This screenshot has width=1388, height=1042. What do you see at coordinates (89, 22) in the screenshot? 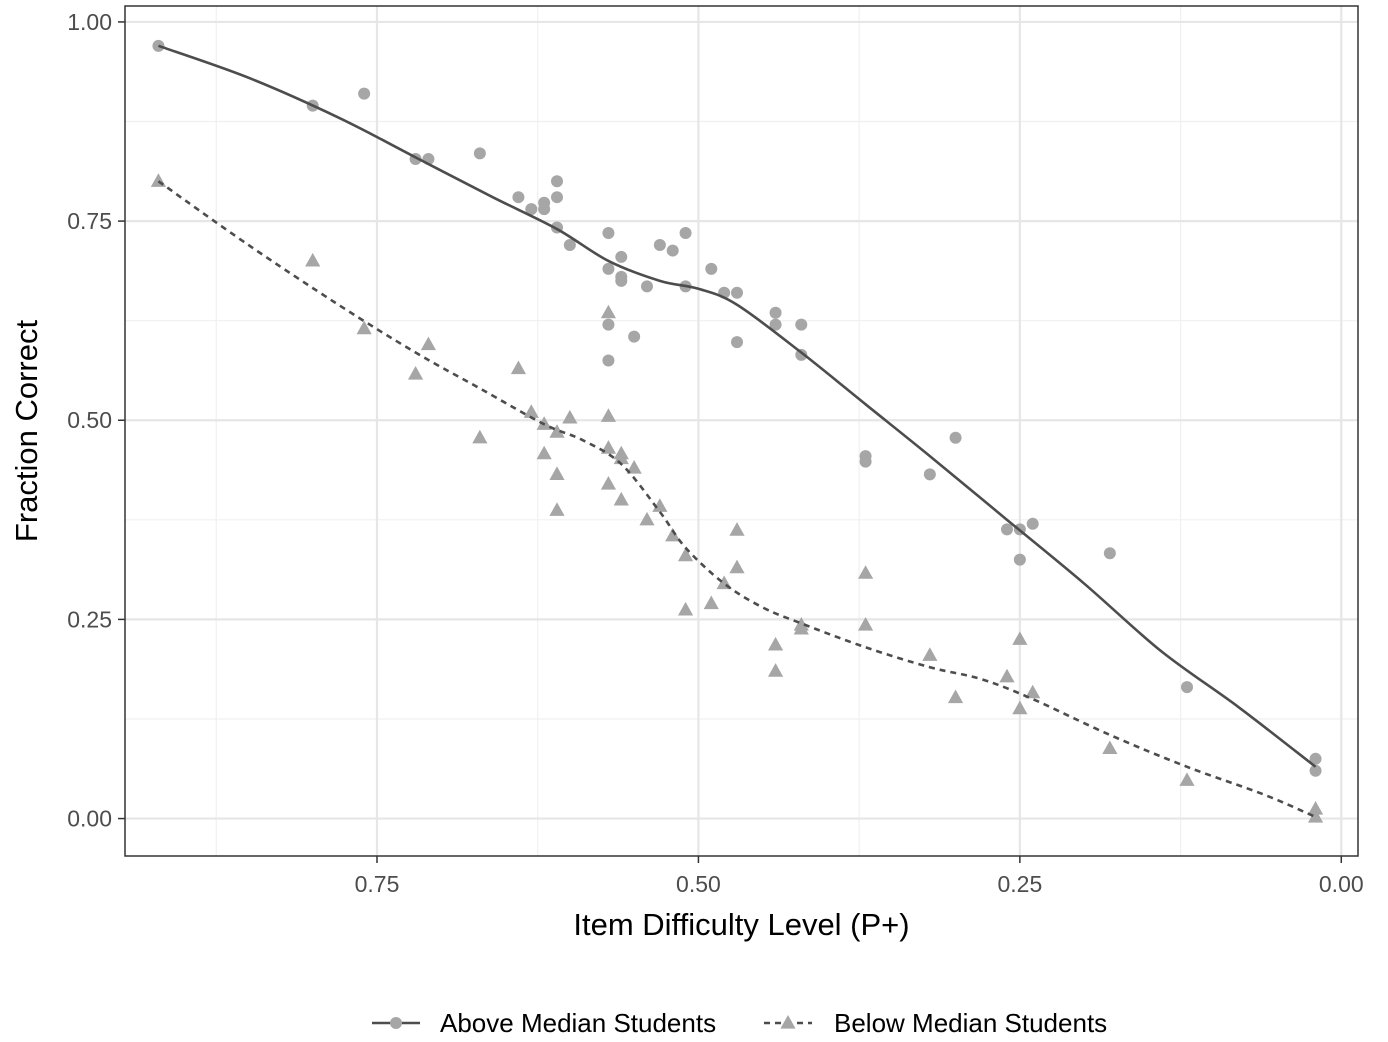
I see `y-tick-label: 1.00` at bounding box center [89, 22].